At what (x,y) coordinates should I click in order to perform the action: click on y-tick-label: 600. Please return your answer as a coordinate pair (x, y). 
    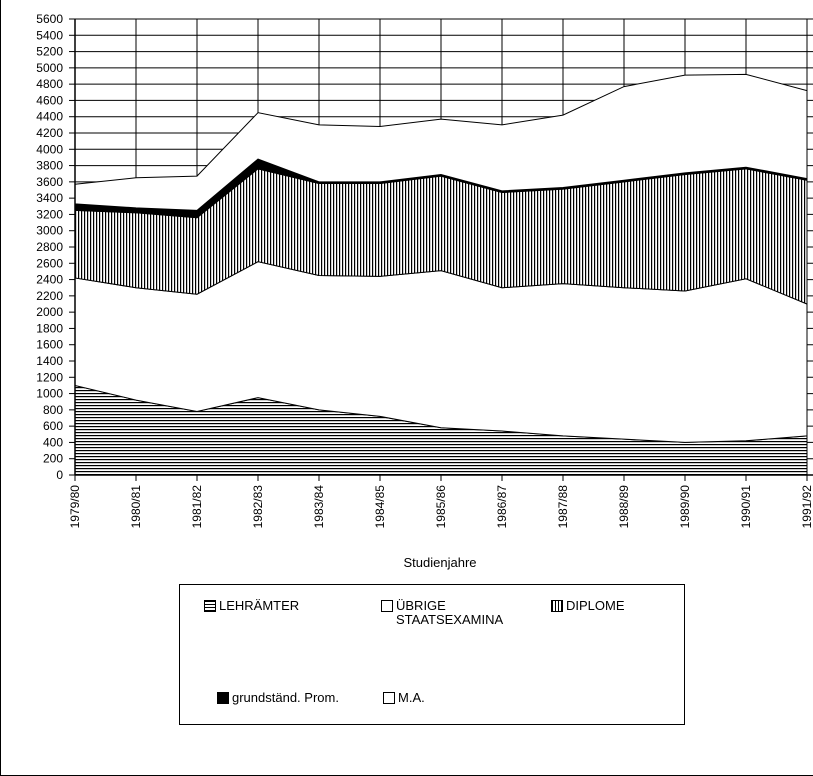
    Looking at the image, I should click on (53, 426).